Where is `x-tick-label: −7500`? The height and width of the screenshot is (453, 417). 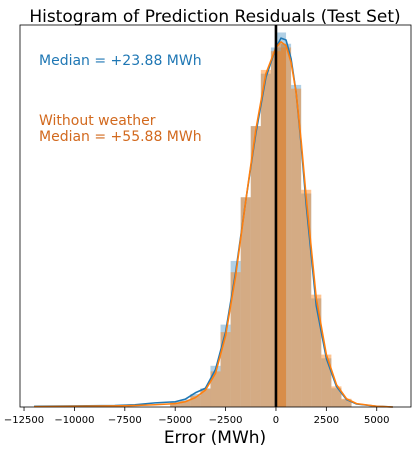
x-tick-label: −7500 is located at coordinates (125, 420).